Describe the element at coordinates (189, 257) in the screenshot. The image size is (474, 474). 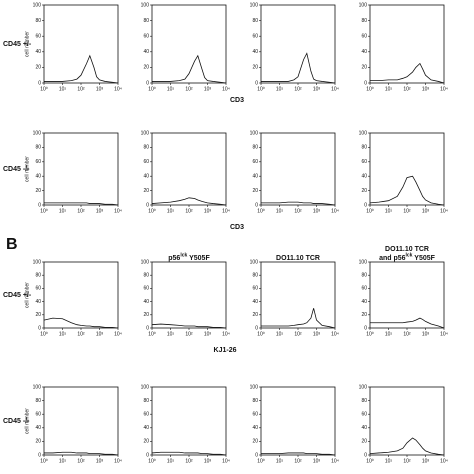
I see `column-header: p56lck Y505F` at that location.